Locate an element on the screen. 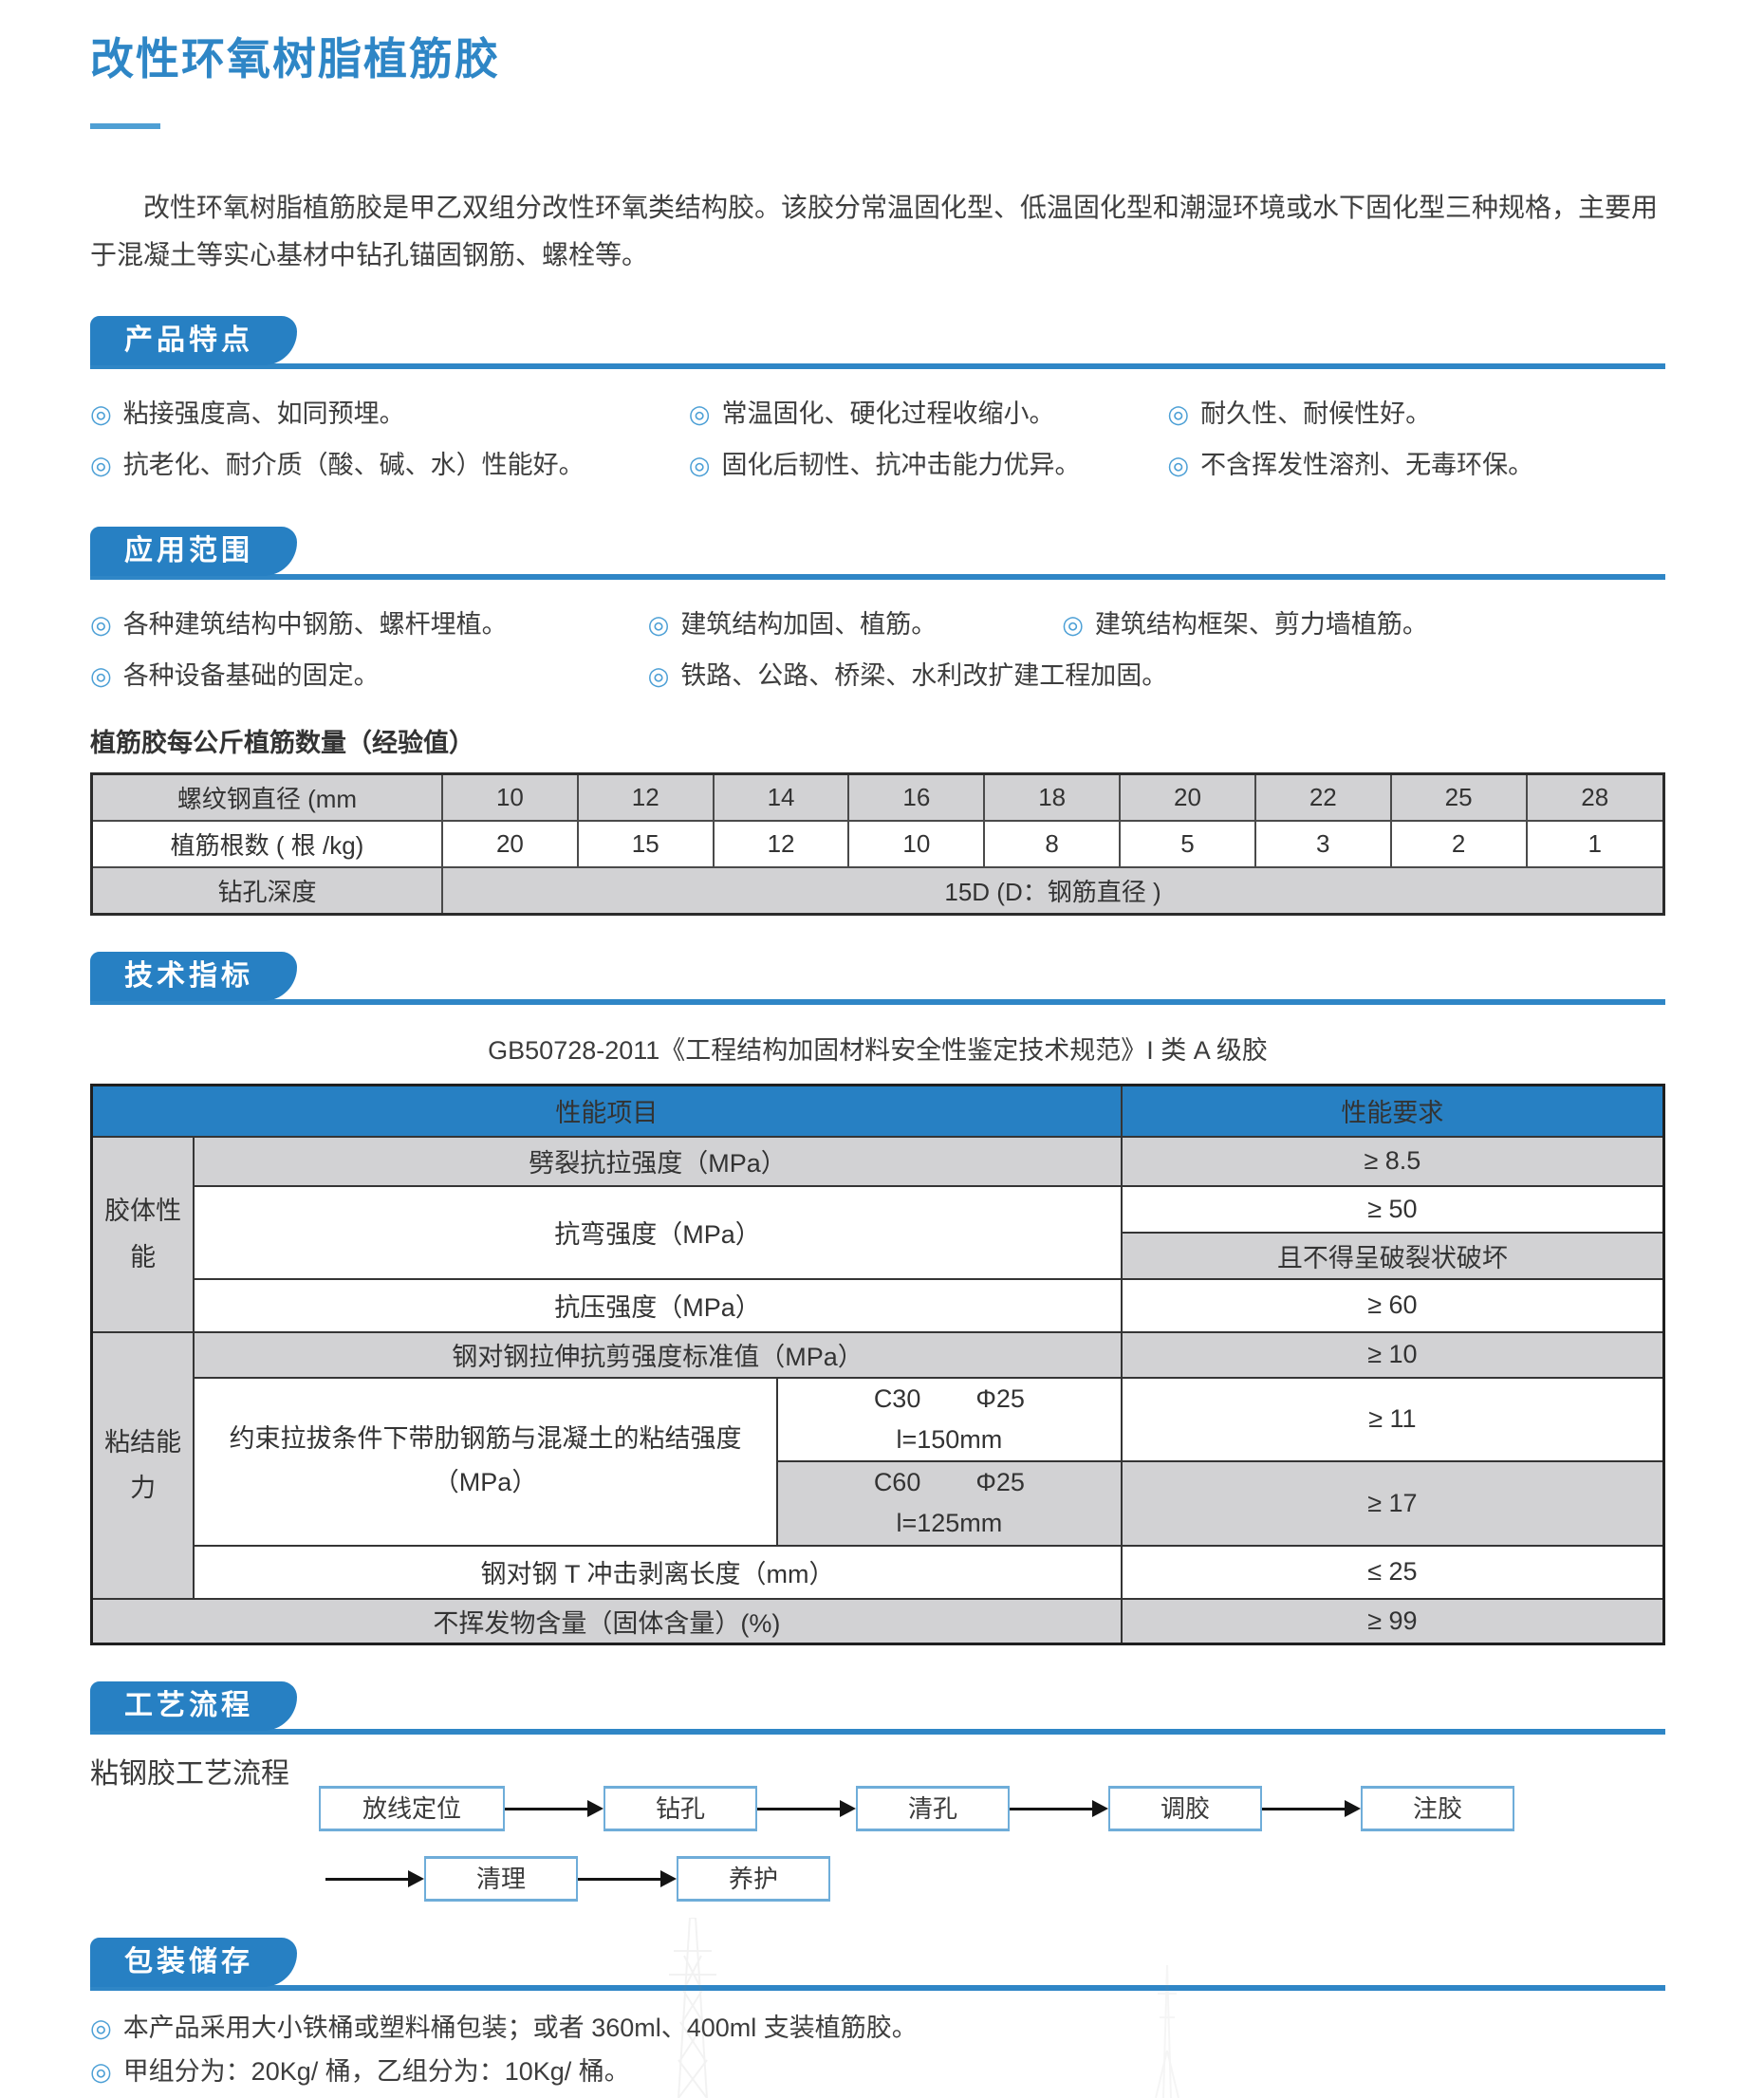 Image resolution: width=1764 pixels, height=2098 pixels. cell: 15D (D：钢筋直径 ) is located at coordinates (1053, 890).